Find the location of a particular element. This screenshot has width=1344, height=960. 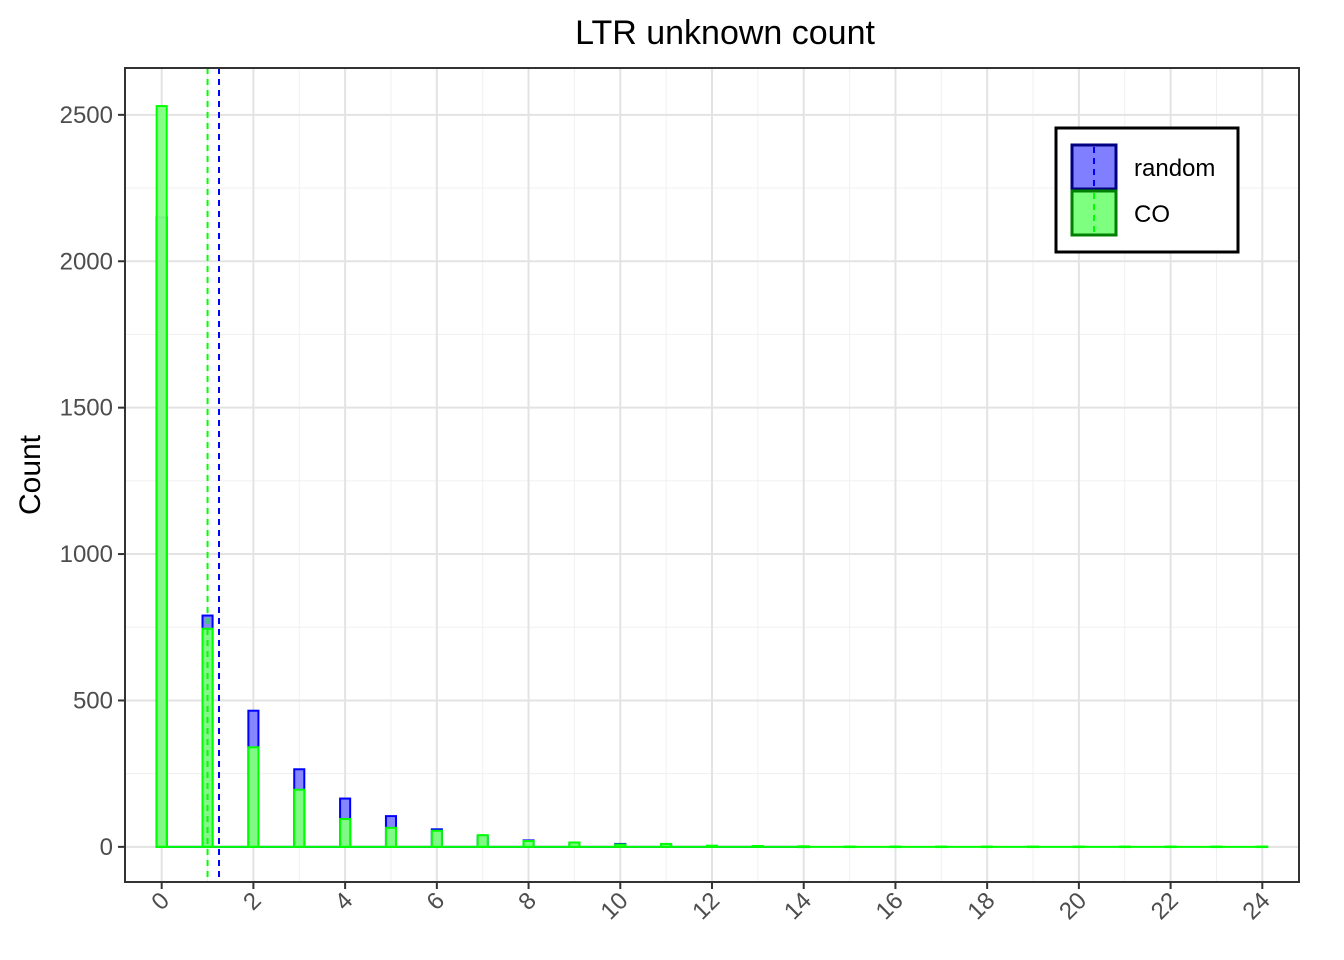

x-tick-label: 16 is located at coordinates (890, 906).